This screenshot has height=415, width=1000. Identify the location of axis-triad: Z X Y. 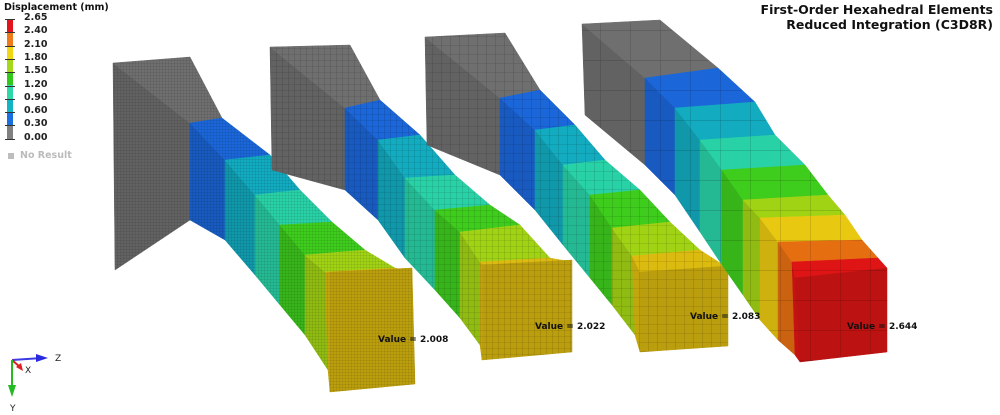
(34, 384).